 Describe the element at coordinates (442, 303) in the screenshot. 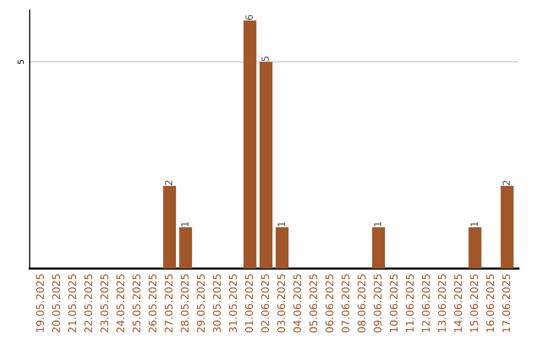

I see `x-tick-label: 13.06.2025` at that location.